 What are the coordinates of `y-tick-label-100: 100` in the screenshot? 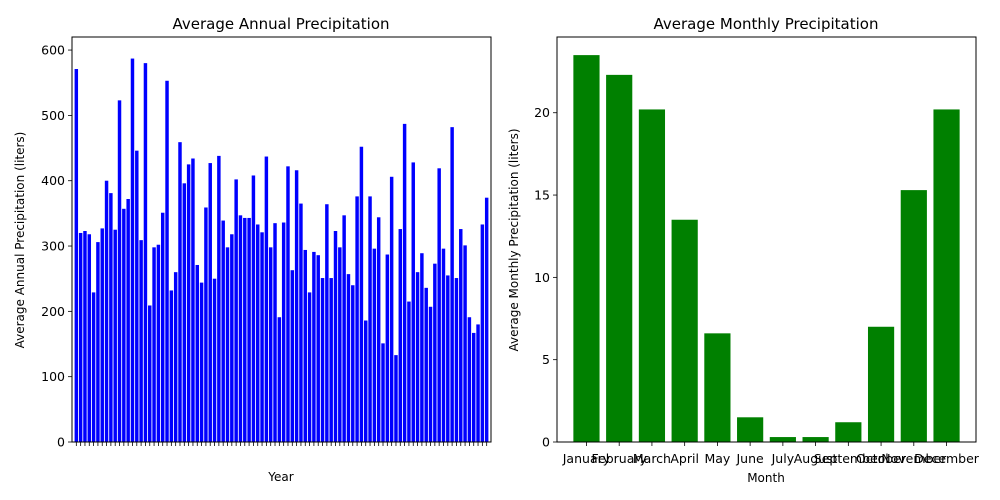 It's located at (53, 376).